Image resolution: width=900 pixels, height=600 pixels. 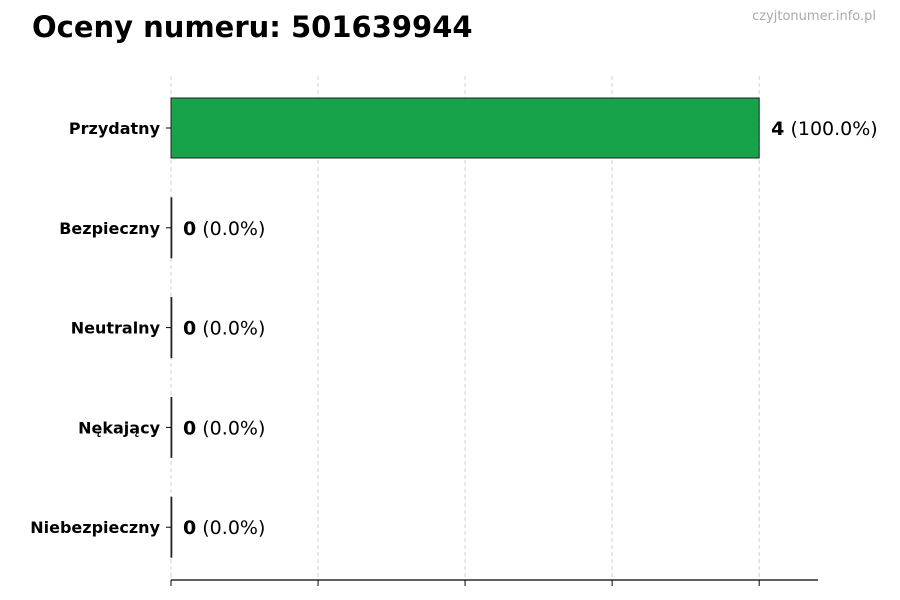 I want to click on data-label: 4 (100.0%), so click(x=824, y=129).